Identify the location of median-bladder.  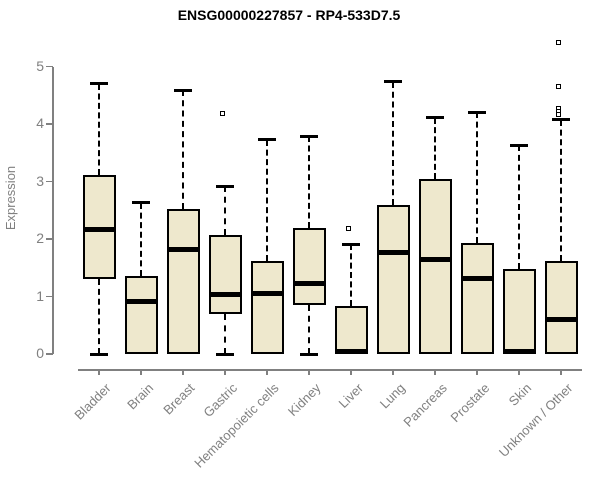
(99, 230).